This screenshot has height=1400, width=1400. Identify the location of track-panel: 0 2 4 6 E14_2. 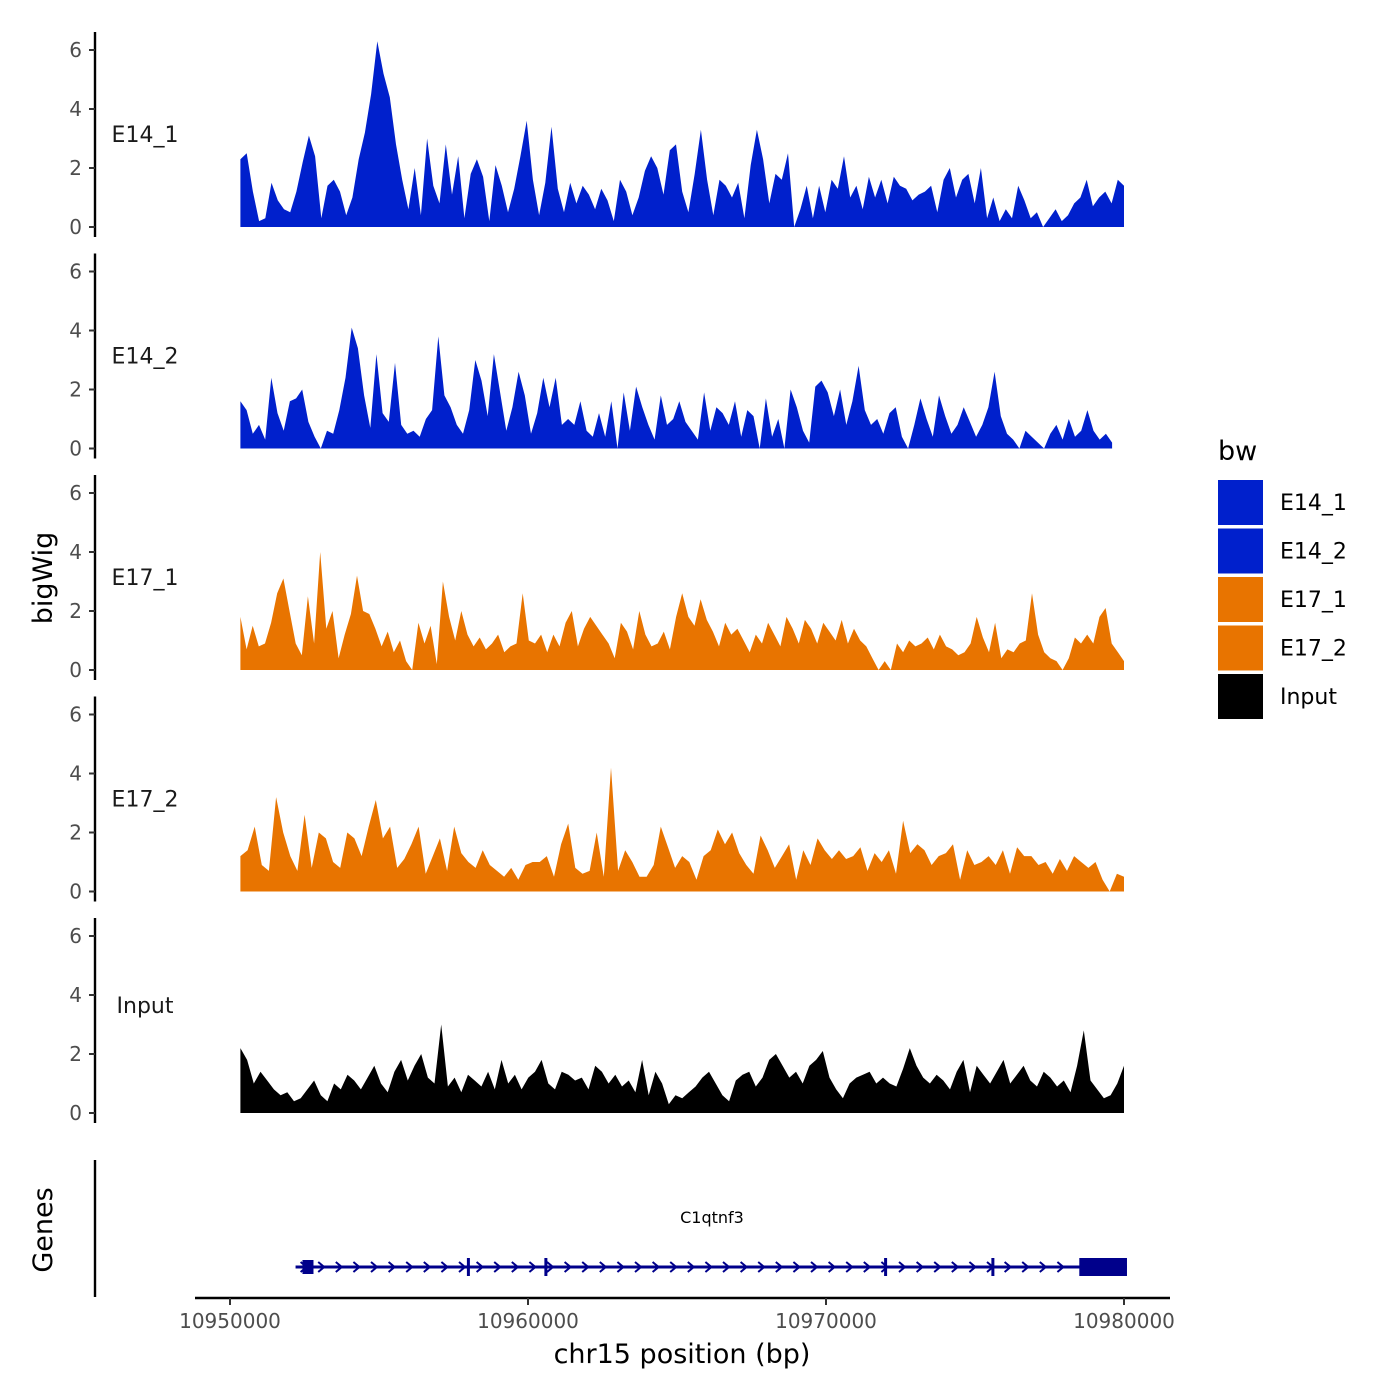
(591, 357).